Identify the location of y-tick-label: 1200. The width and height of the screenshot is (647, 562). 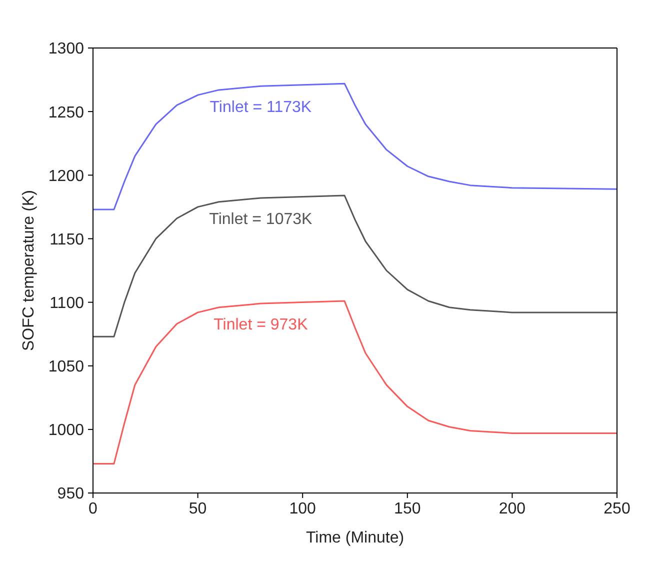
(66, 176).